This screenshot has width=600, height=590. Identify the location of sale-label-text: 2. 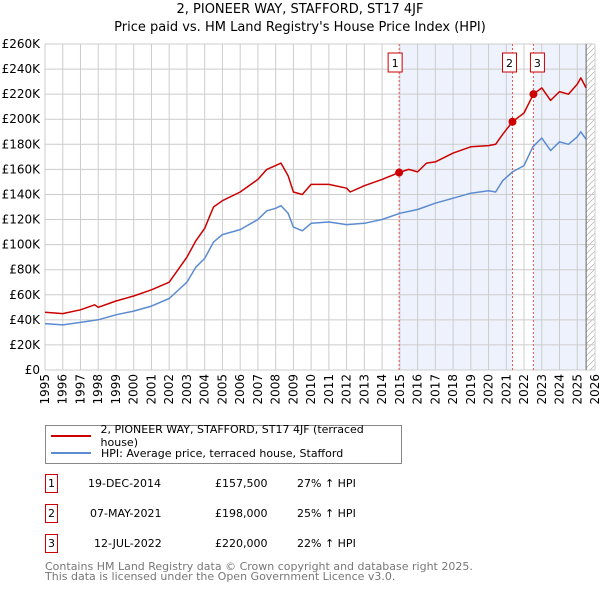
(509, 63).